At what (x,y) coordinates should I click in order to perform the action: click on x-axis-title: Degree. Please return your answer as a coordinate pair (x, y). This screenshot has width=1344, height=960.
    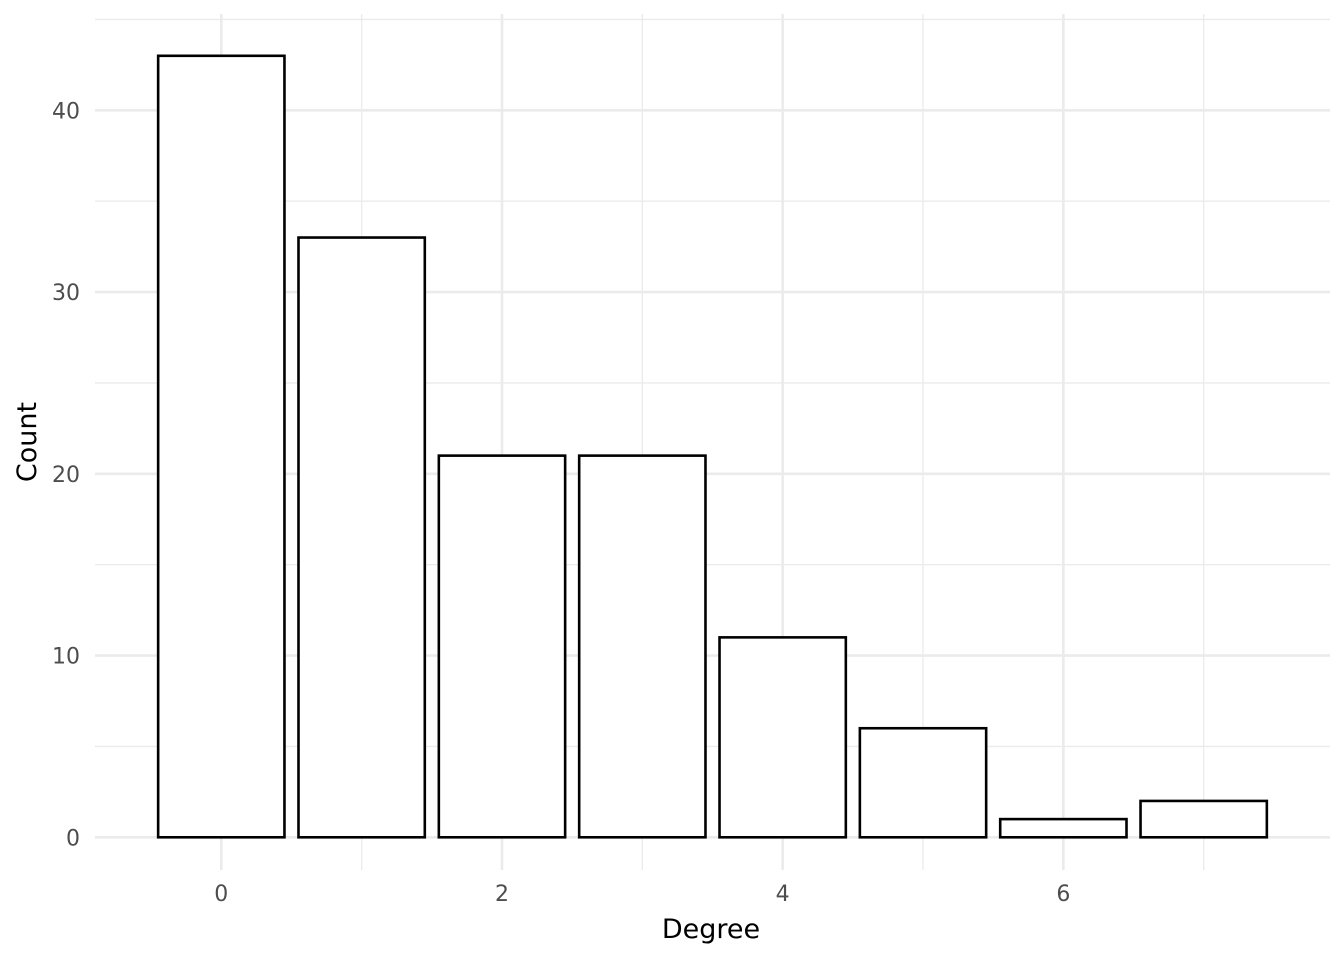
    Looking at the image, I should click on (711, 929).